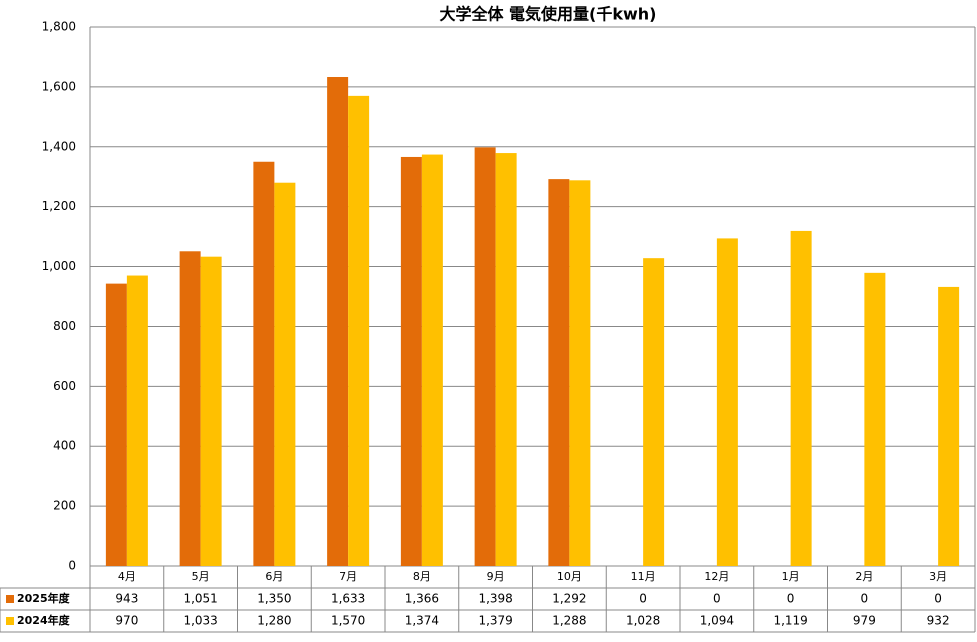 The width and height of the screenshot is (977, 642). I want to click on x-tick-label: 7月, so click(348, 576).